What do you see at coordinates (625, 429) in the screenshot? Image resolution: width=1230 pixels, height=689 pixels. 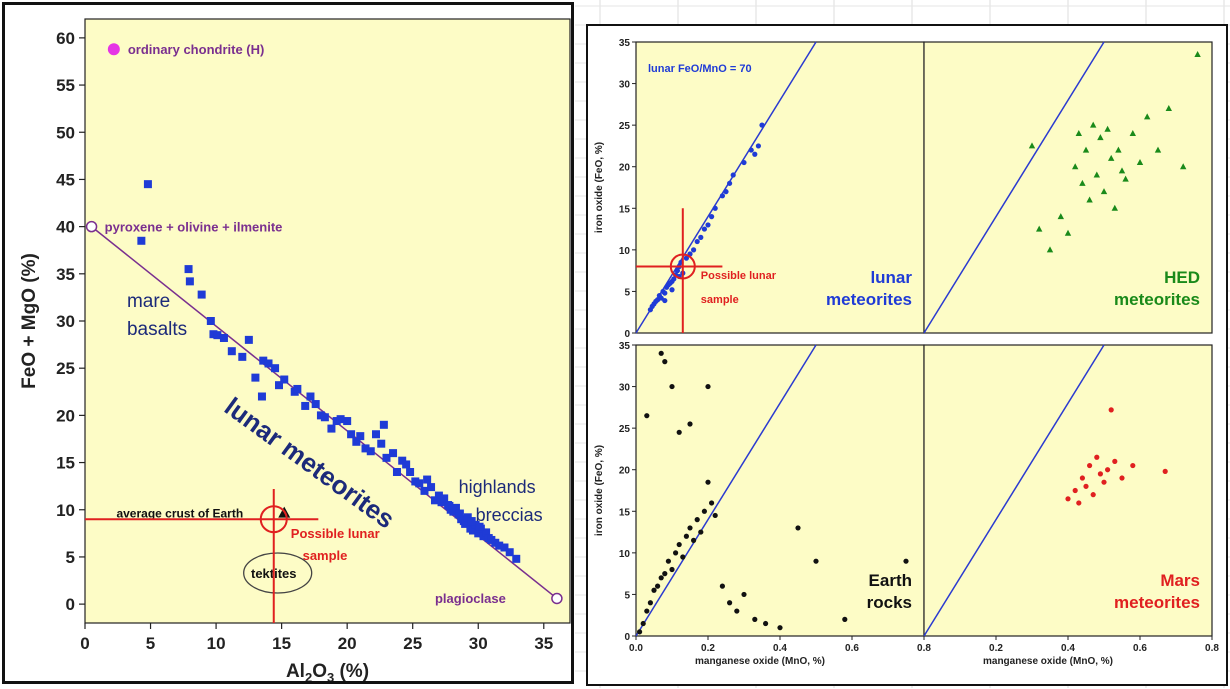 I see `y-tick-label: 25` at bounding box center [625, 429].